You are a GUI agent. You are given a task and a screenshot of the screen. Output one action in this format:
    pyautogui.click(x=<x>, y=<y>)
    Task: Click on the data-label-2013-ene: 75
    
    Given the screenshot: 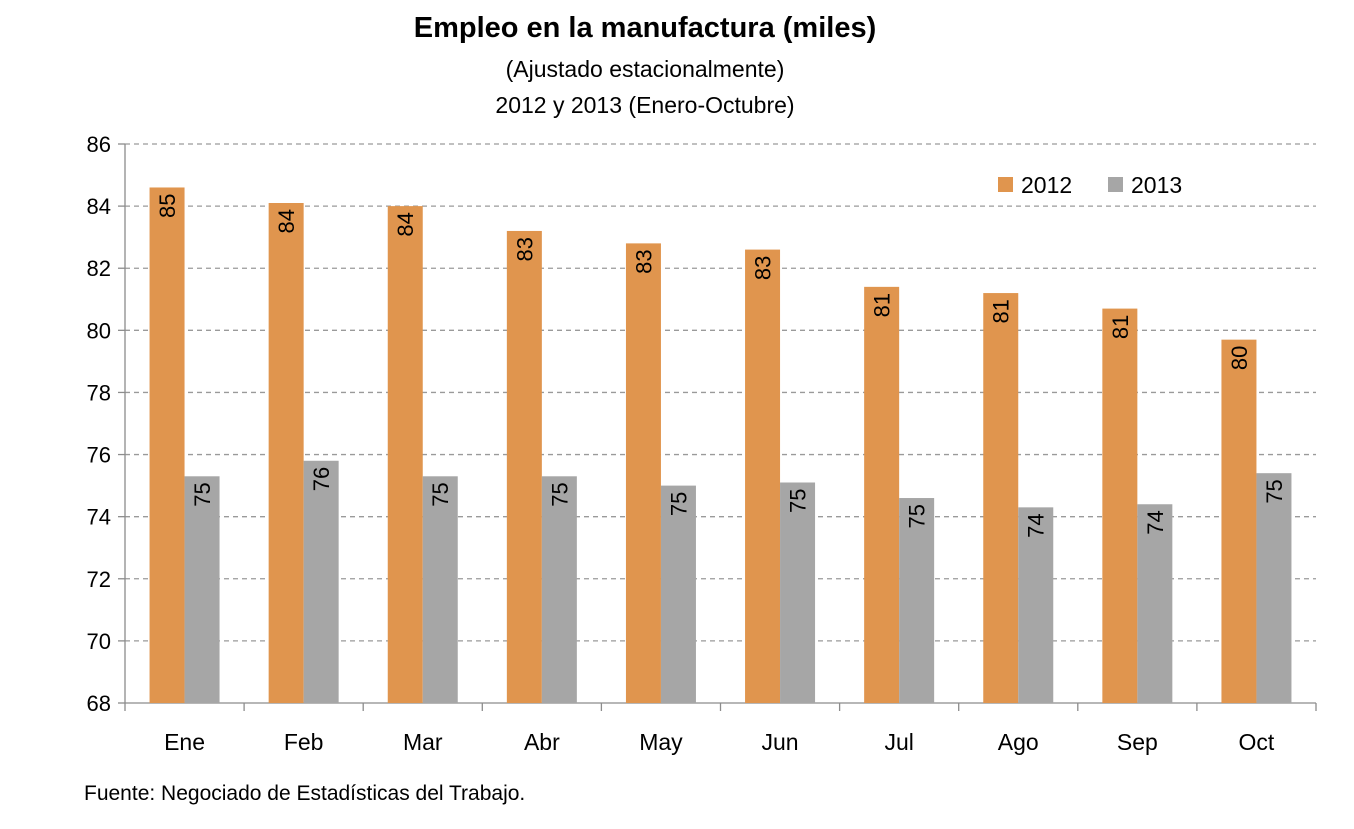 What is the action you would take?
    pyautogui.click(x=202, y=494)
    